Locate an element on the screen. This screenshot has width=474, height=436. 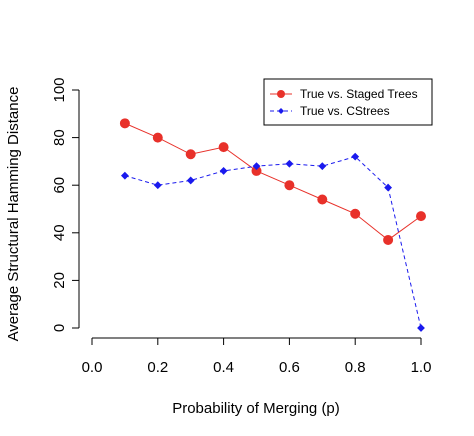
x-tick-label: 0.0 is located at coordinates (92, 367).